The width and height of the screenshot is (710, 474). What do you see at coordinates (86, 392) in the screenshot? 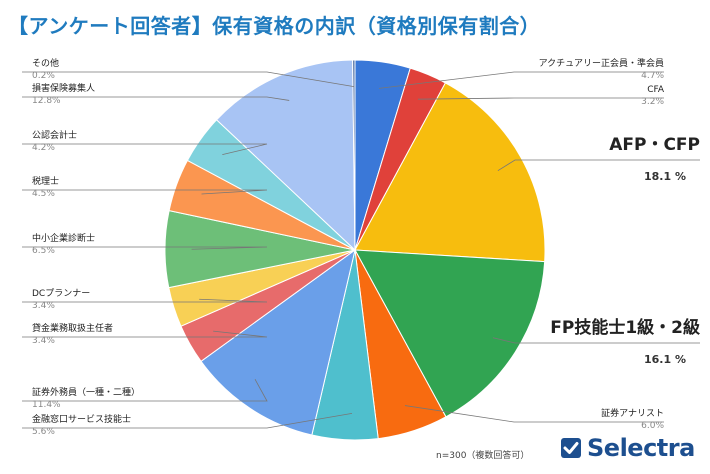
I see `slice-label: 証券外務員（一種・二種）` at bounding box center [86, 392].